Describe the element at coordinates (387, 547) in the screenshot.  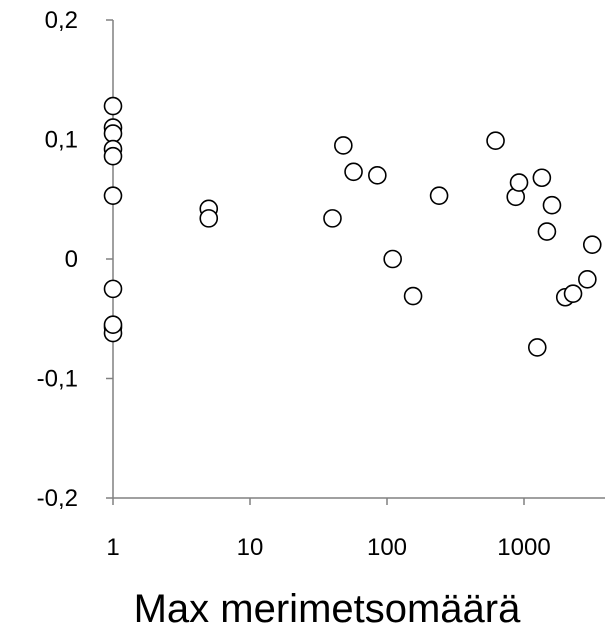
I see `x-tick-label: 100` at that location.